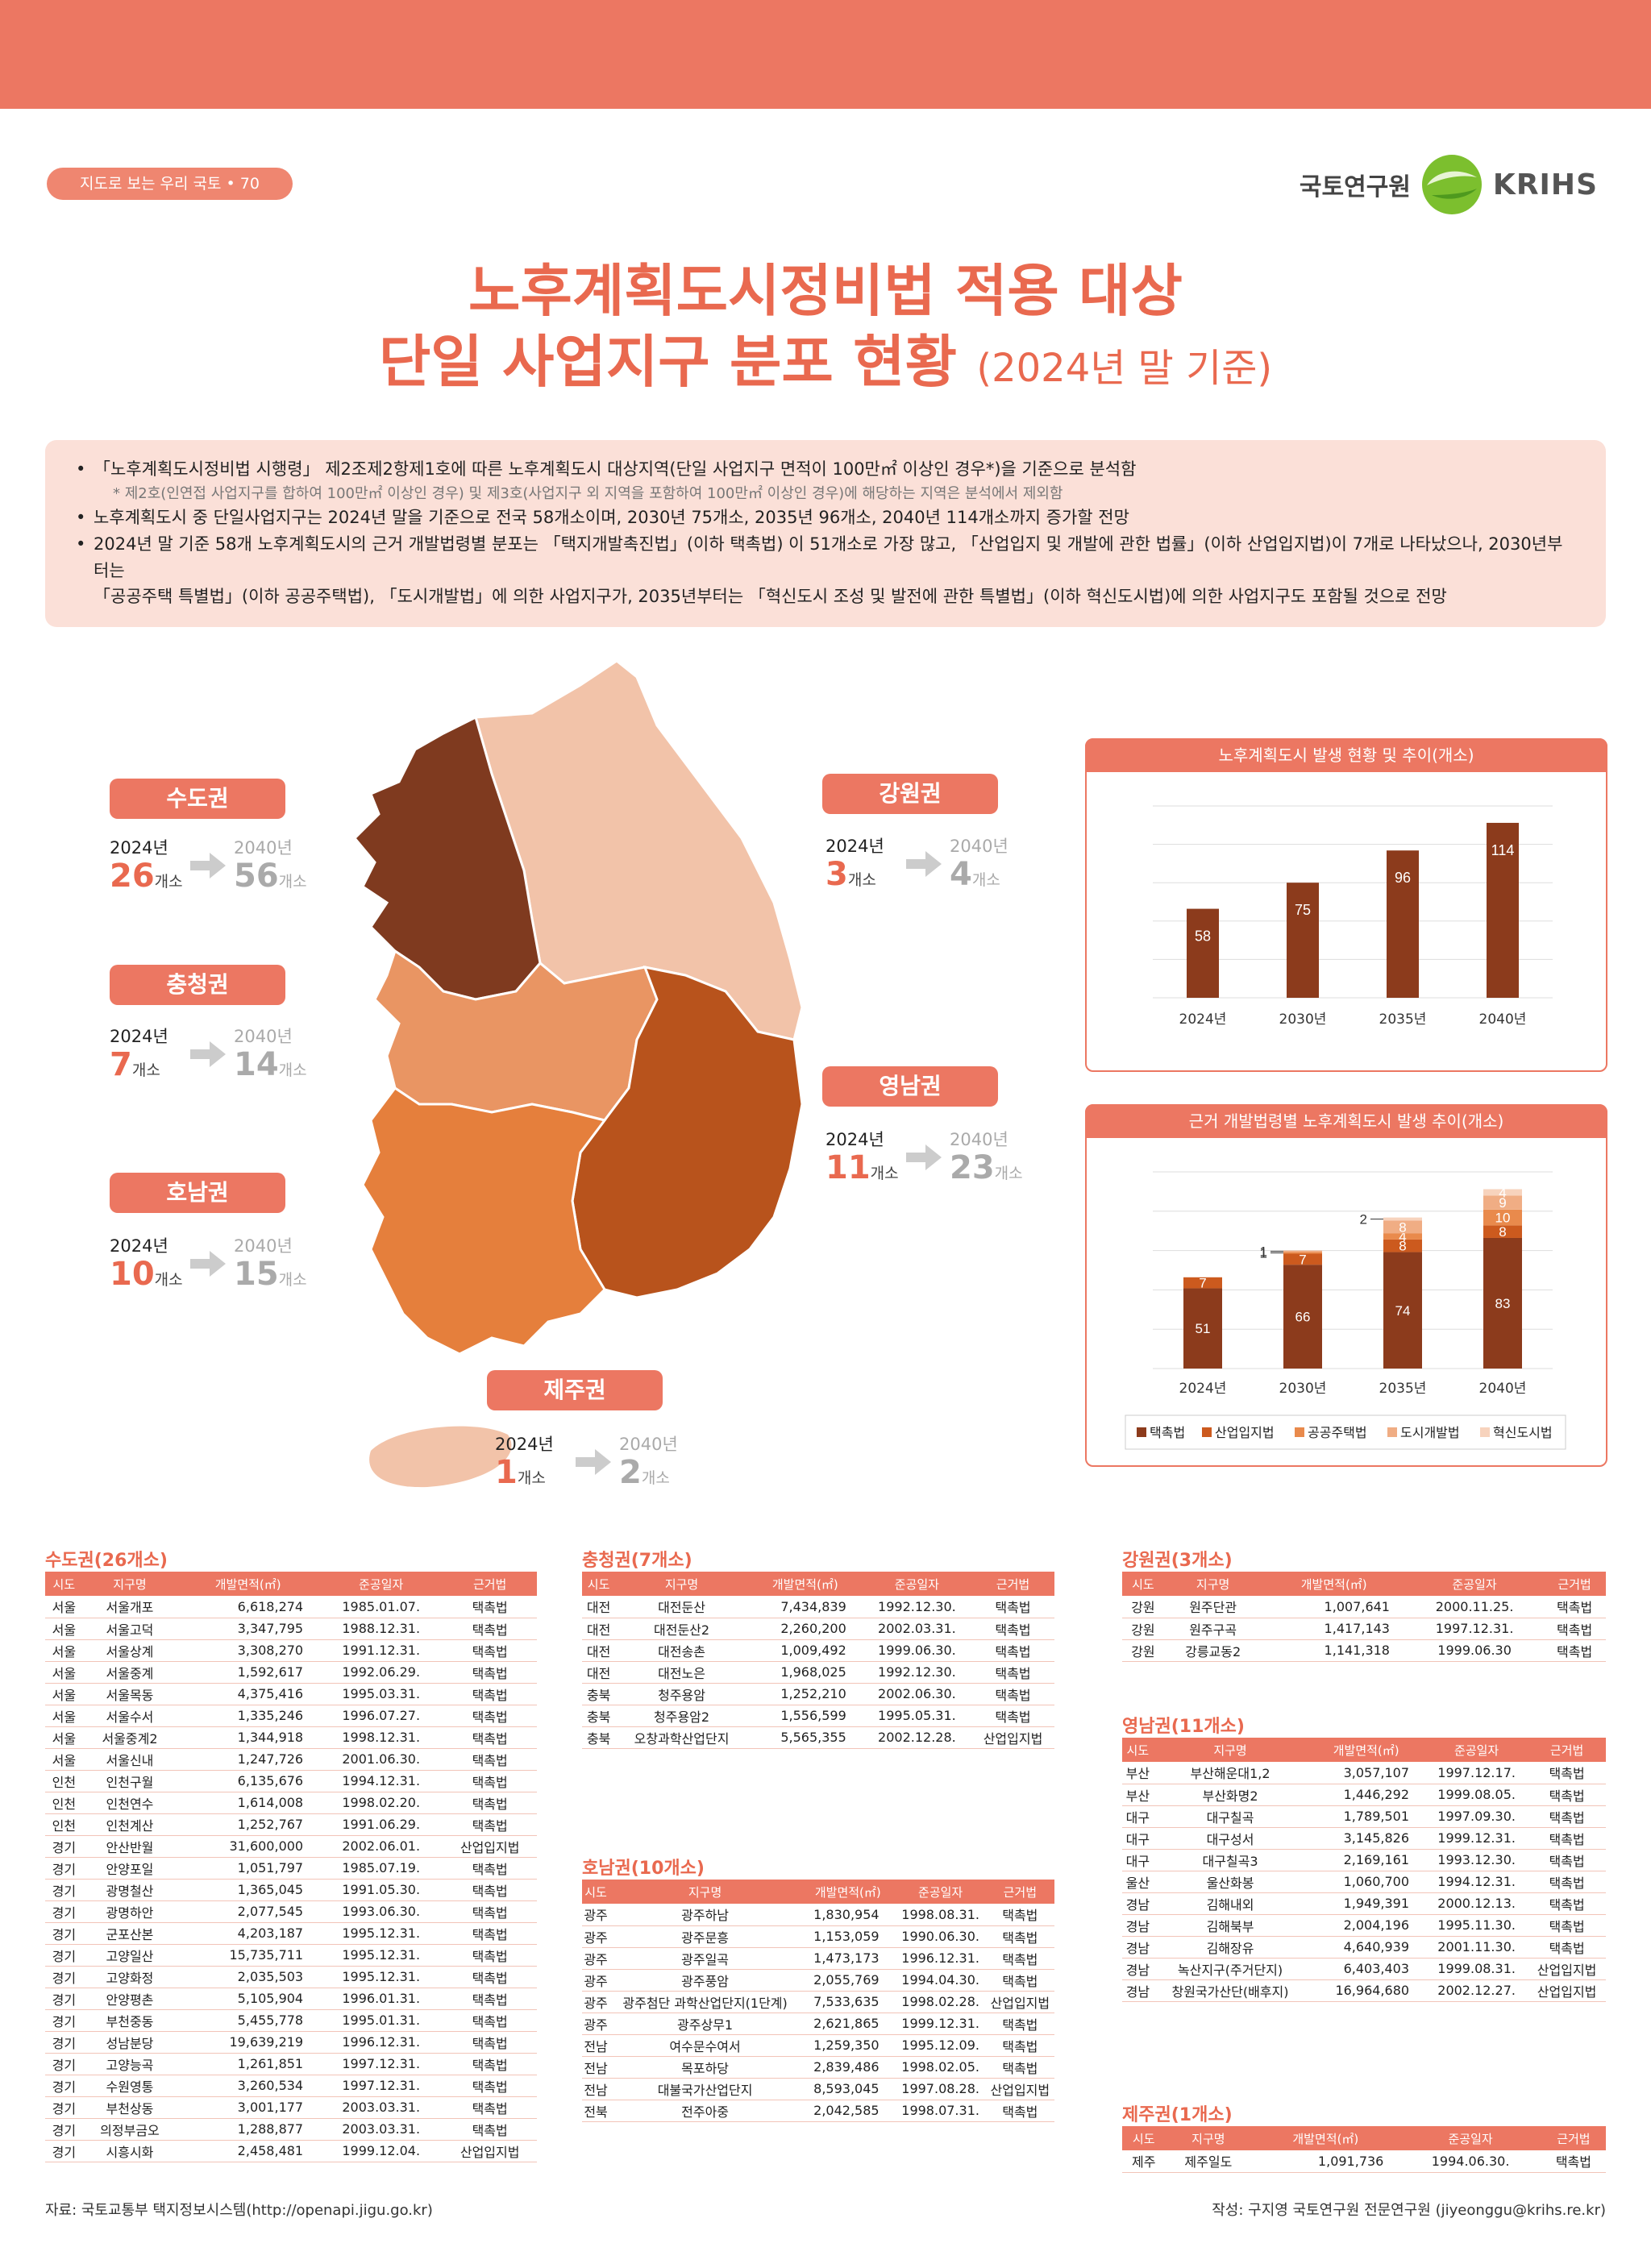 This screenshot has height=2268, width=1651. Describe the element at coordinates (381, 2129) in the screenshot. I see `table-cell: 2003.03.31.` at that location.